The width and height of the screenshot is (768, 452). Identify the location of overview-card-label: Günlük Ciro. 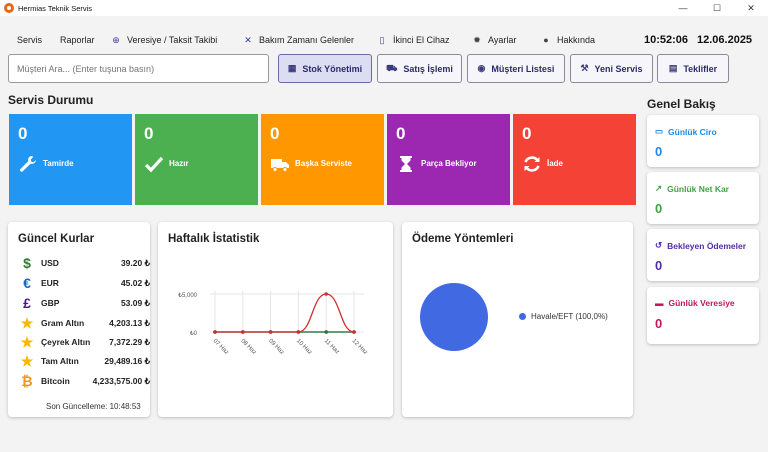
(692, 131).